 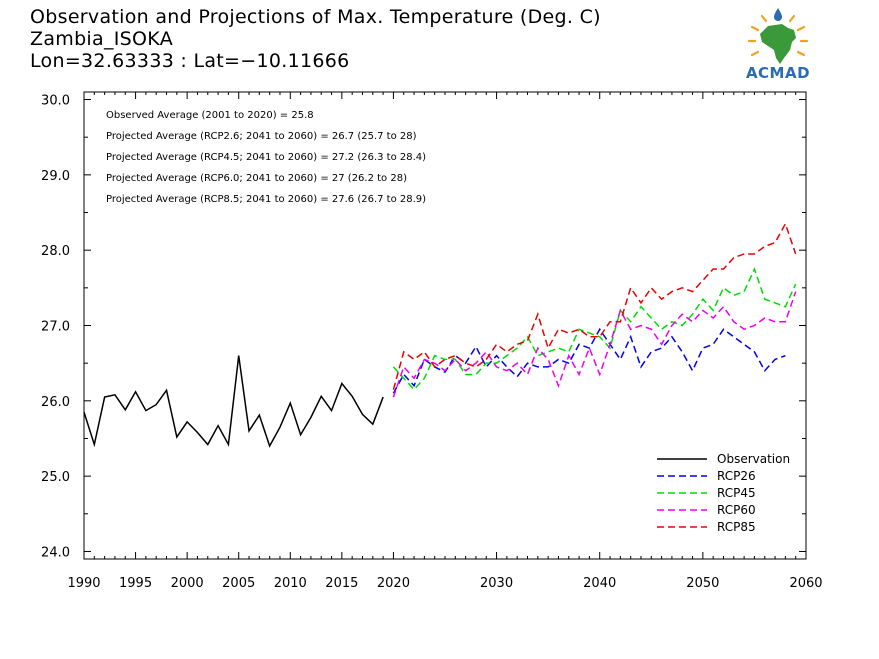 I want to click on legend-label: RCP45, so click(x=736, y=493).